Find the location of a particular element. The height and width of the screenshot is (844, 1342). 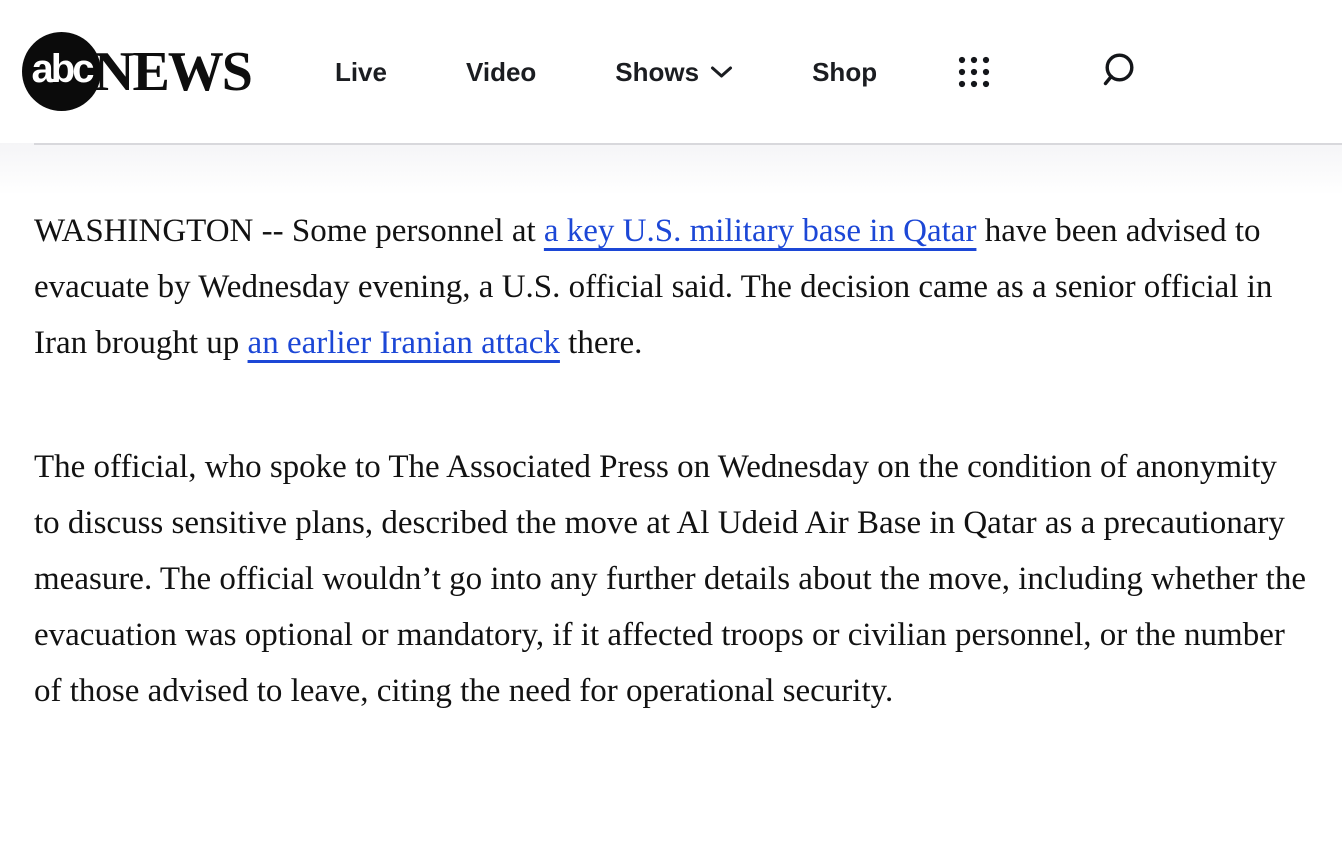

apps-grid-icon is located at coordinates (974, 72).